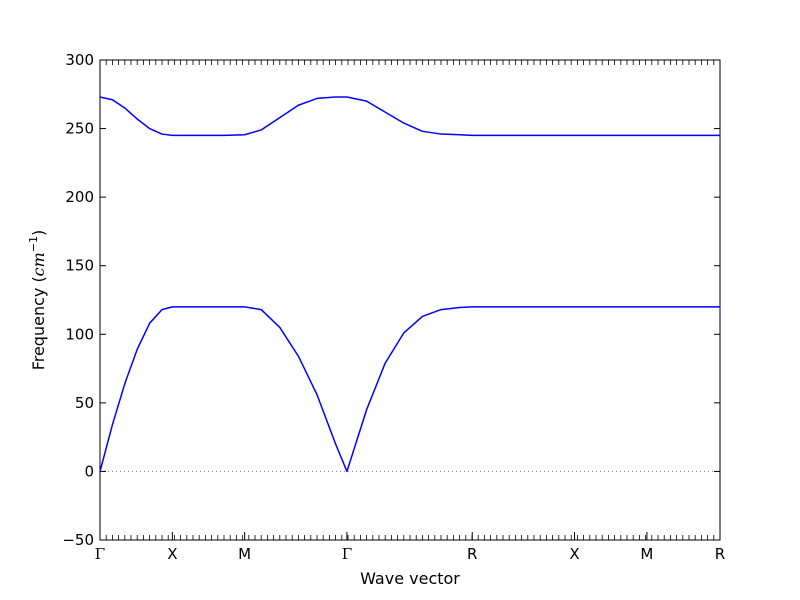  I want to click on y-axis-label: Frequency (cm−1), so click(37, 300).